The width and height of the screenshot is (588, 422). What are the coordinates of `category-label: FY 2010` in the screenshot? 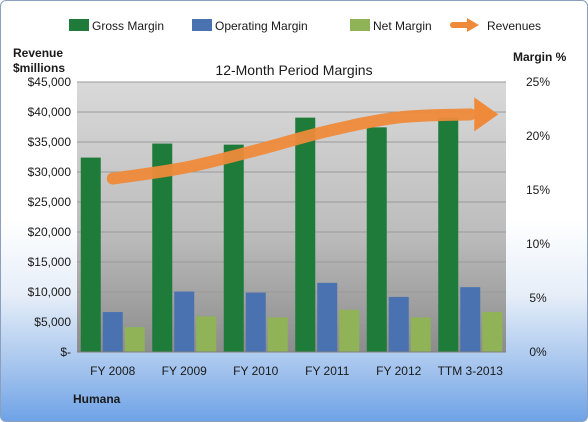 It's located at (255, 371).